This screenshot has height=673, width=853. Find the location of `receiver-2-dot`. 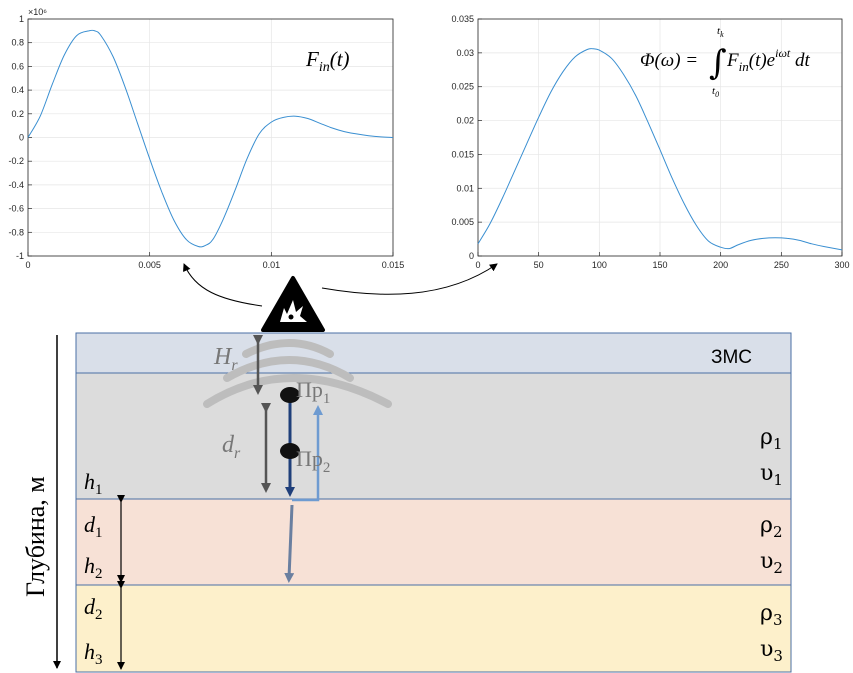

receiver-2-dot is located at coordinates (290, 451).